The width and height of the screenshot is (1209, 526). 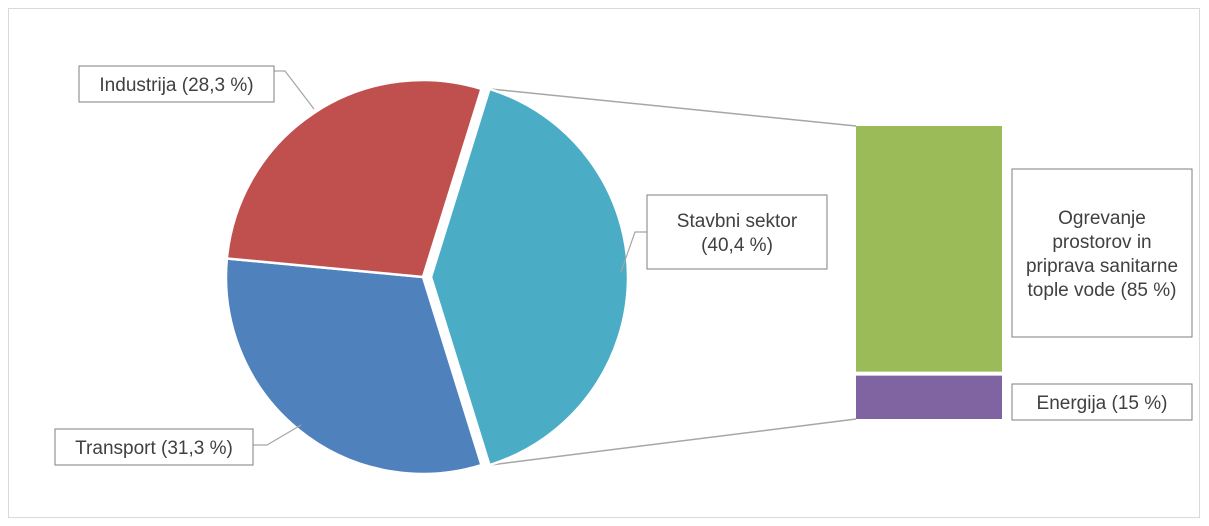 I want to click on data-label-ogrevanje-prostorov-in-priprava-sanitarne-tople-vode-box, so click(x=1102, y=253).